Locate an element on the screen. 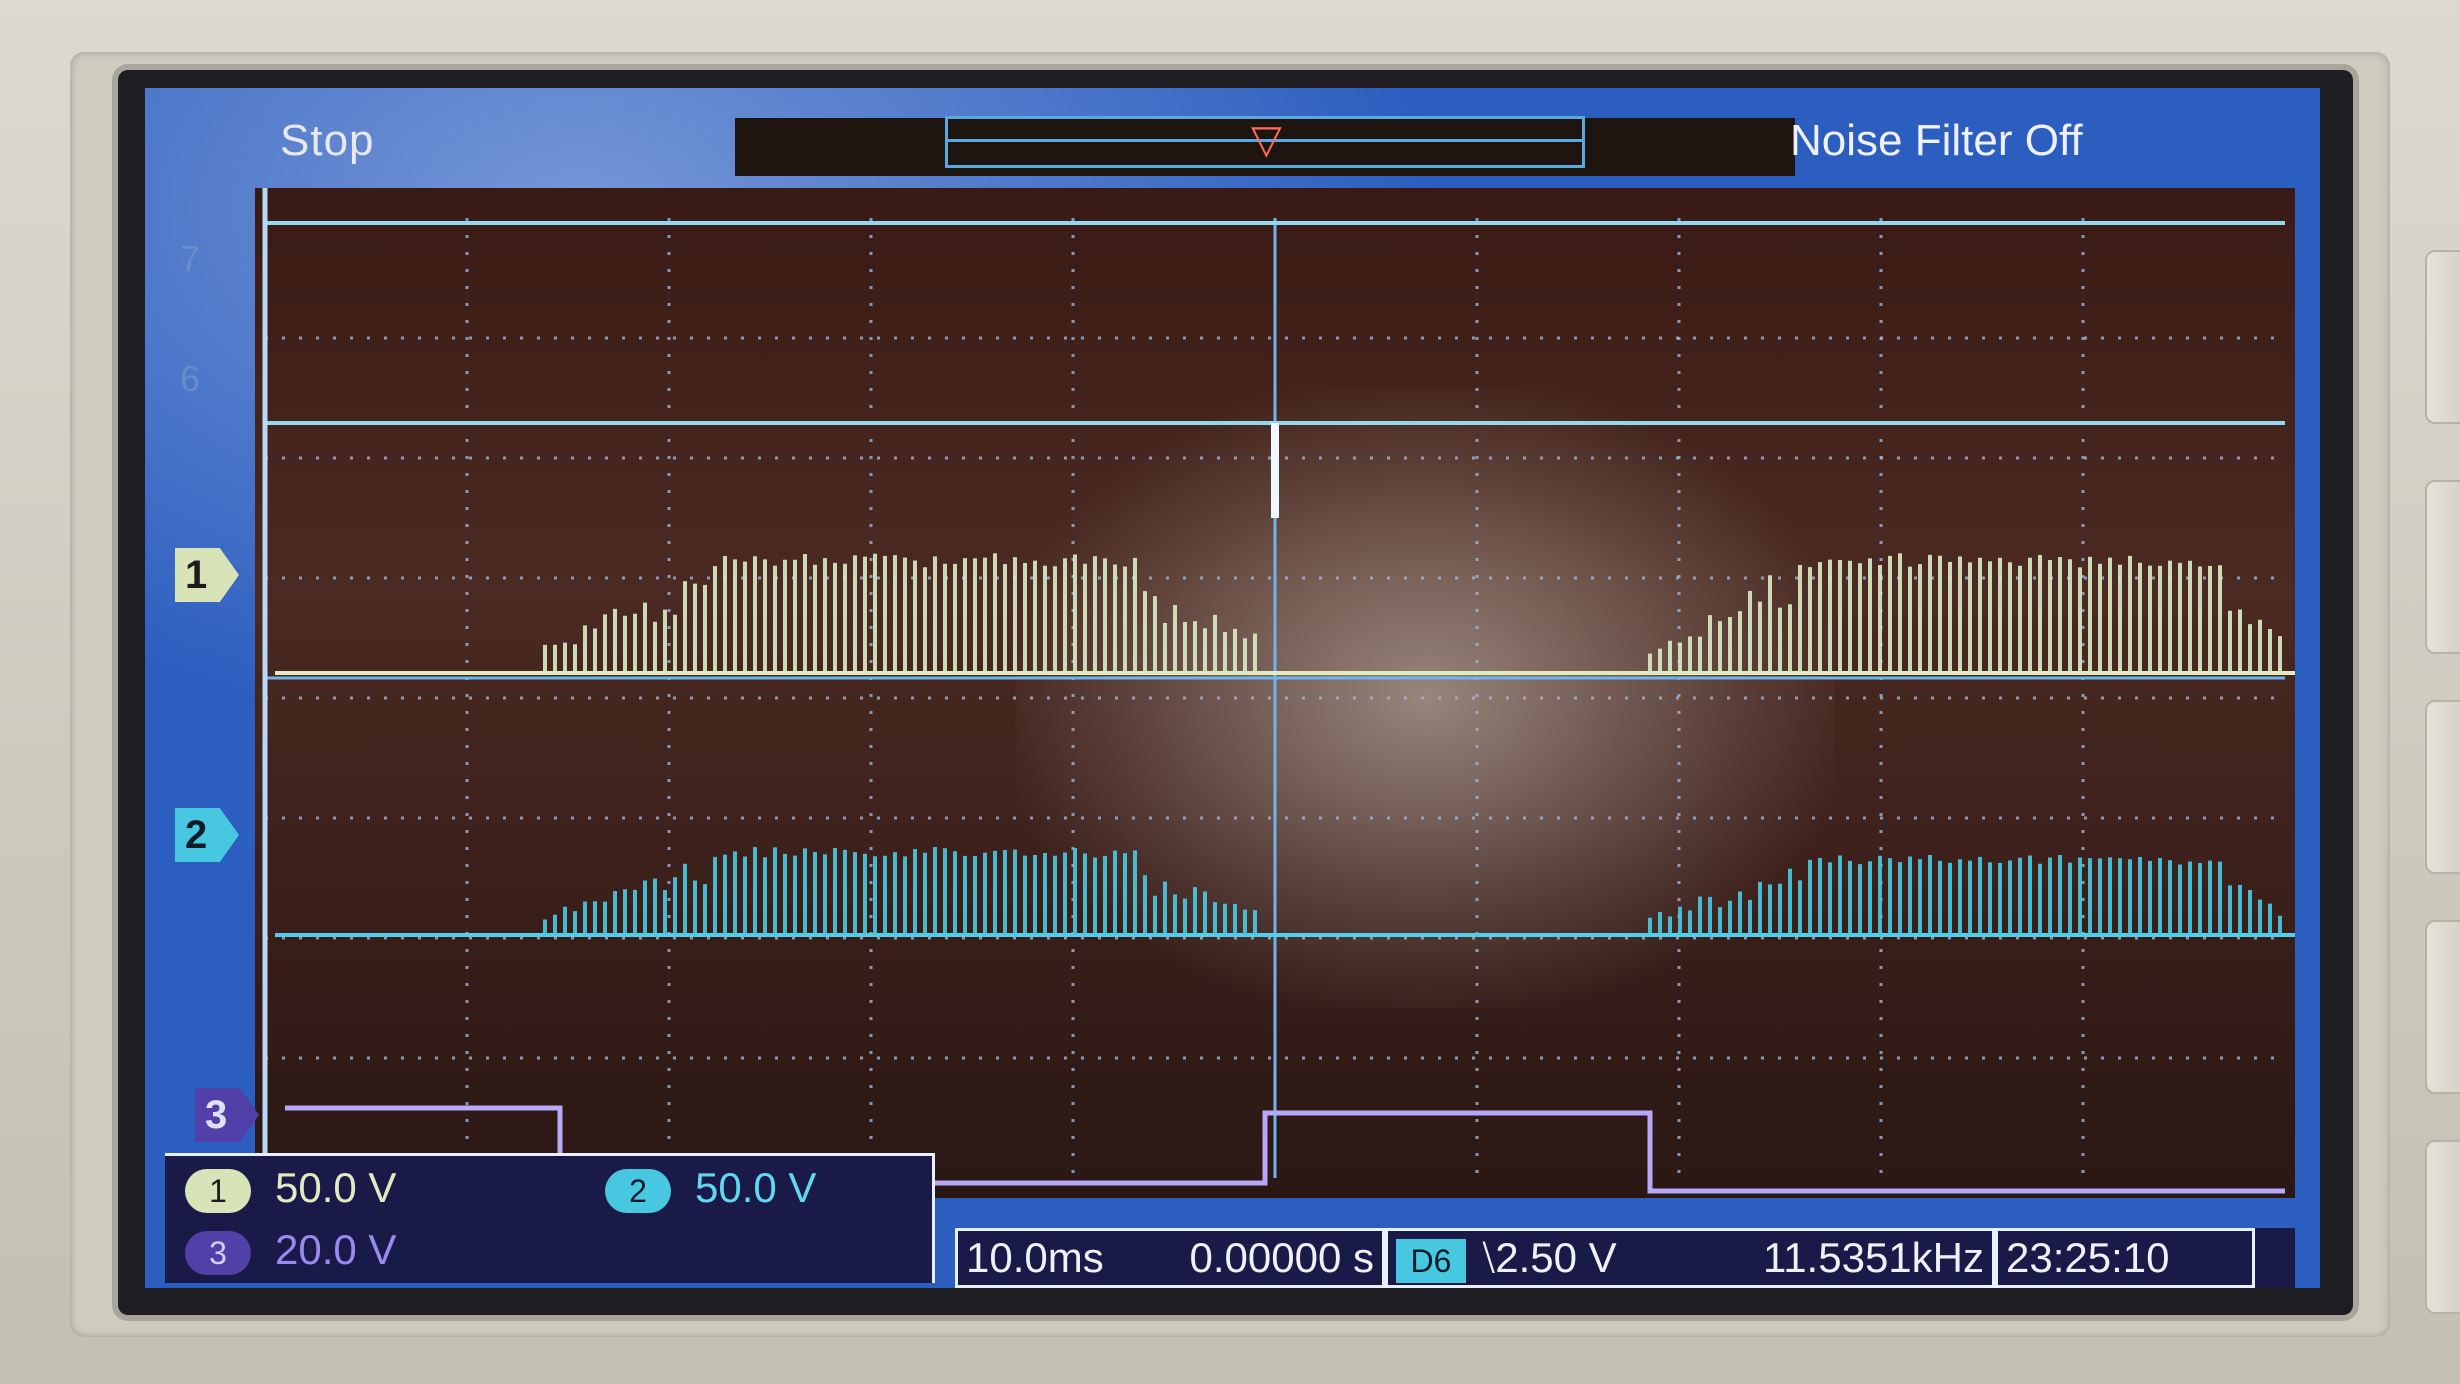  trigger-settings: D6 ⧵2.50 V 11.5351kHz is located at coordinates (1690, 1258).